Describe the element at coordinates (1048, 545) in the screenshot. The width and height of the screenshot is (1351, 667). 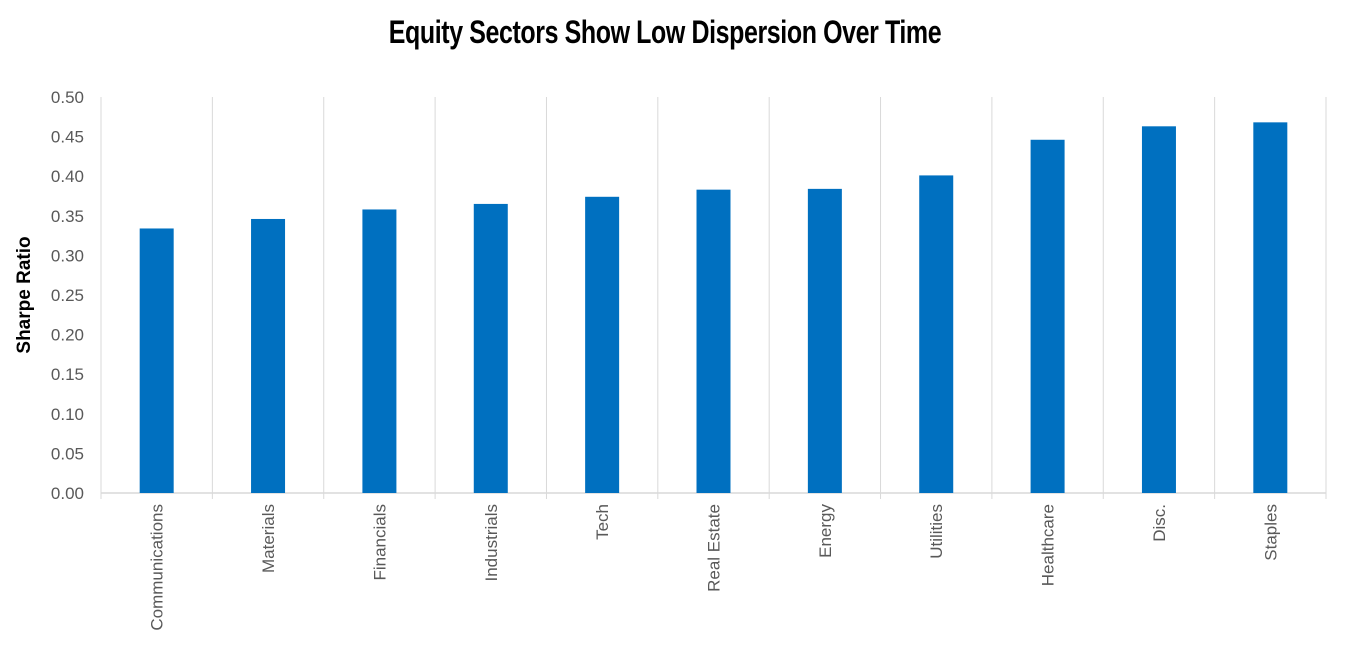
I see `x-tick-label: Healthcare` at that location.